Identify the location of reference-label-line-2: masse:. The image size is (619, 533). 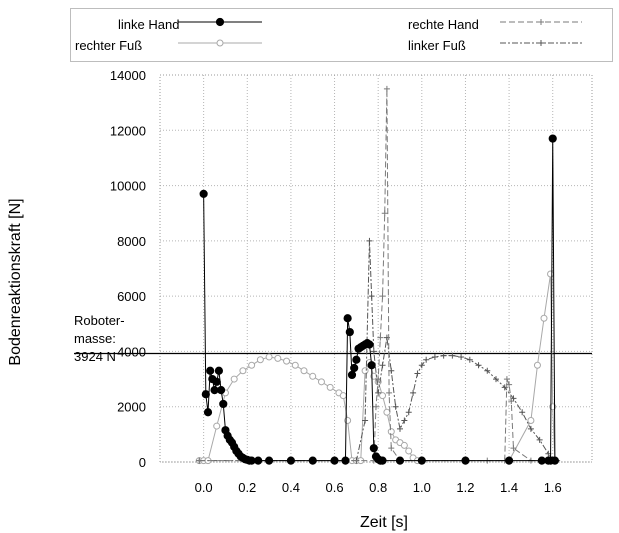
(95, 338).